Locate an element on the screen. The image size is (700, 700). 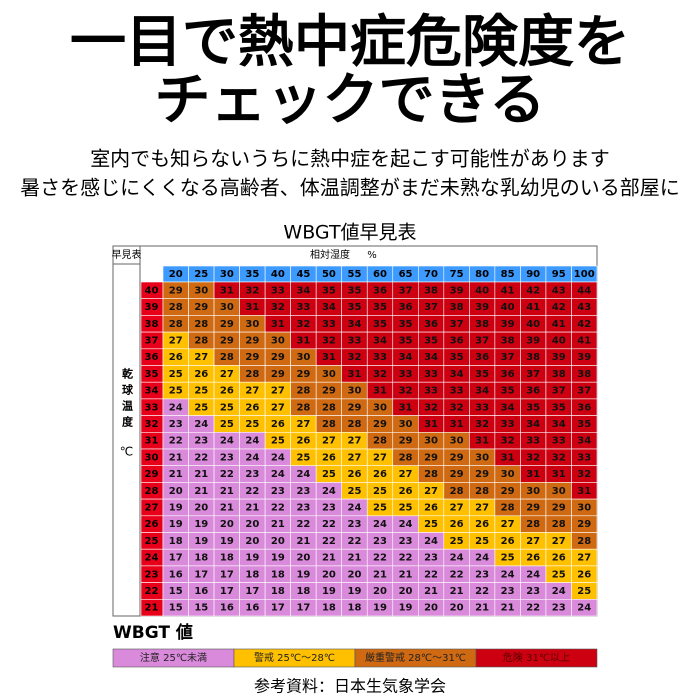
legend-label: 注意 25℃未満 is located at coordinates (173, 657).